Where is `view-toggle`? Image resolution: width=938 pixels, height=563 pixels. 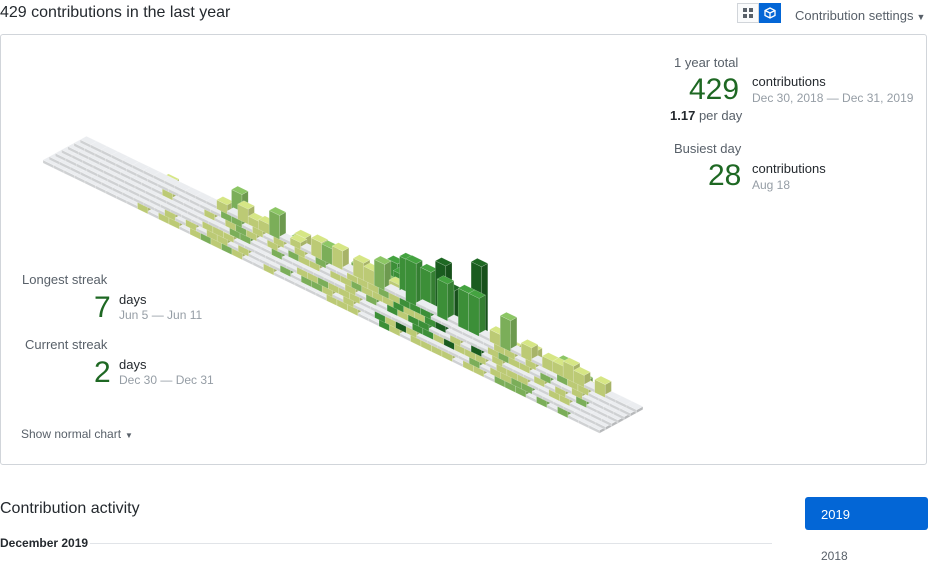
view-toggle is located at coordinates (759, 13).